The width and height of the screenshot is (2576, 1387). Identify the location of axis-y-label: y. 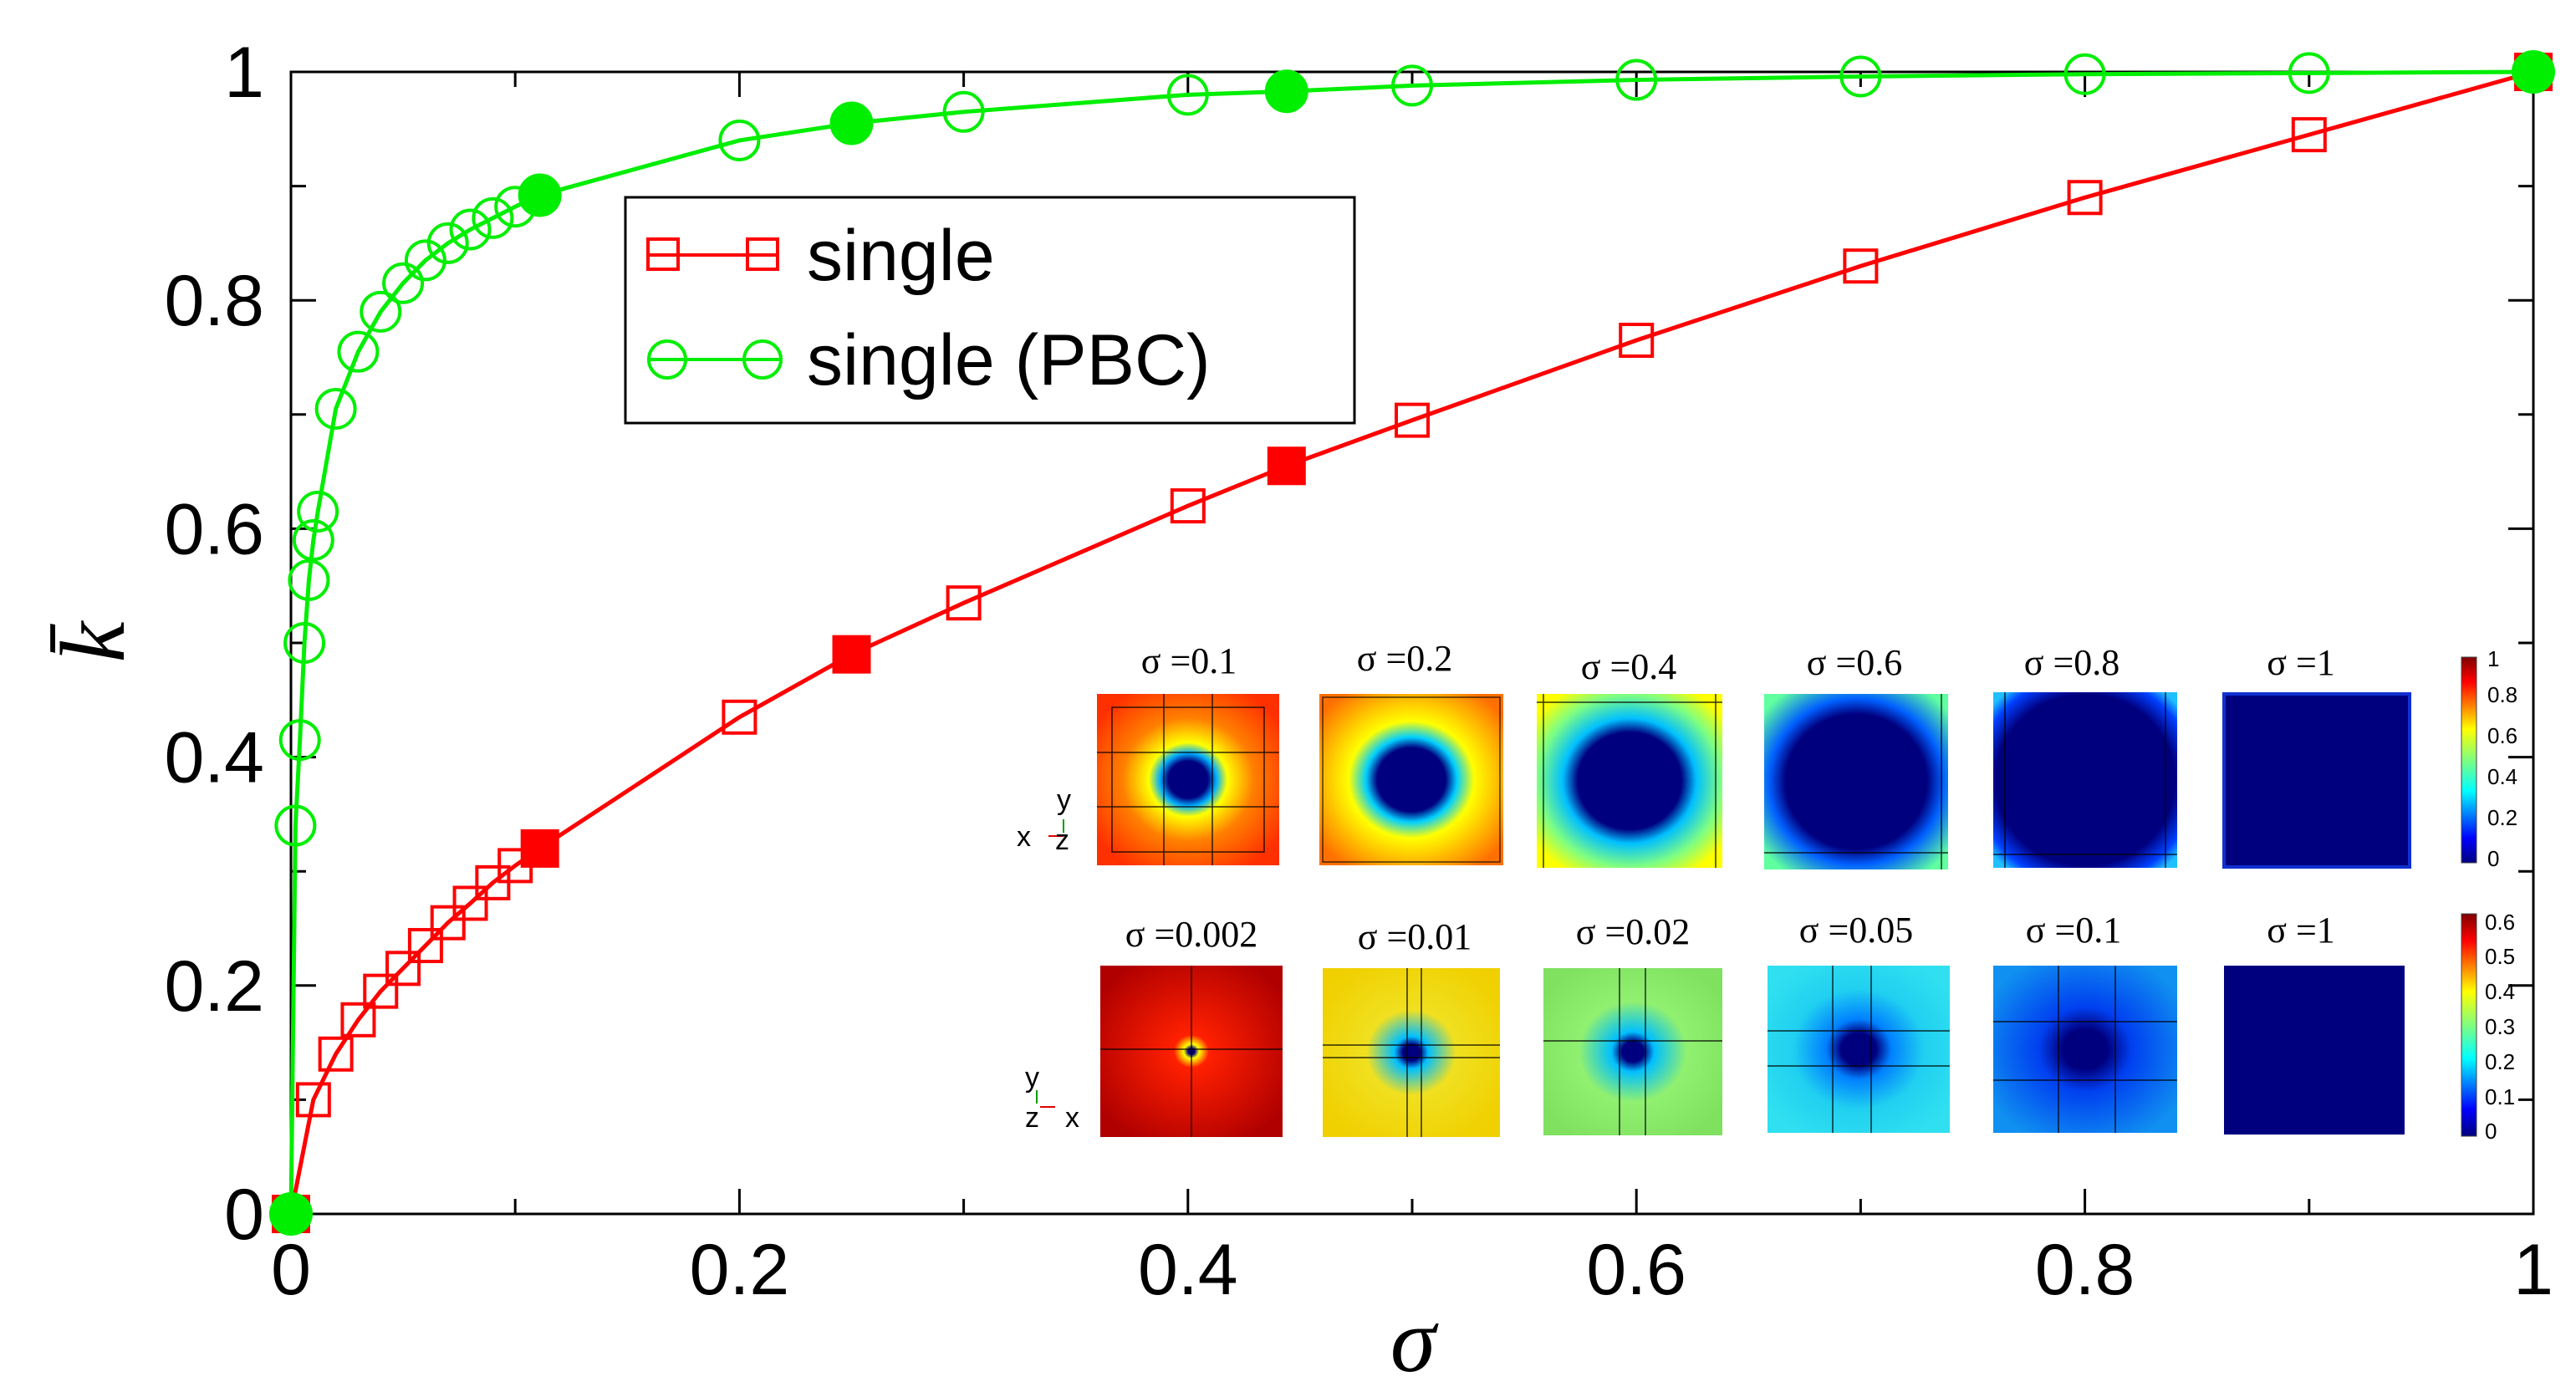
(1064, 800).